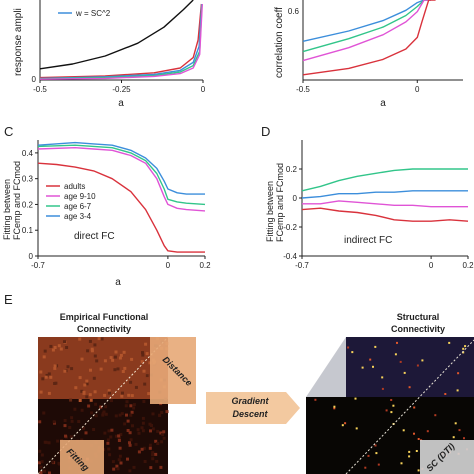  What do you see at coordinates (418, 329) in the screenshot?
I see `structural-title-2: Connectivity` at bounding box center [418, 329].